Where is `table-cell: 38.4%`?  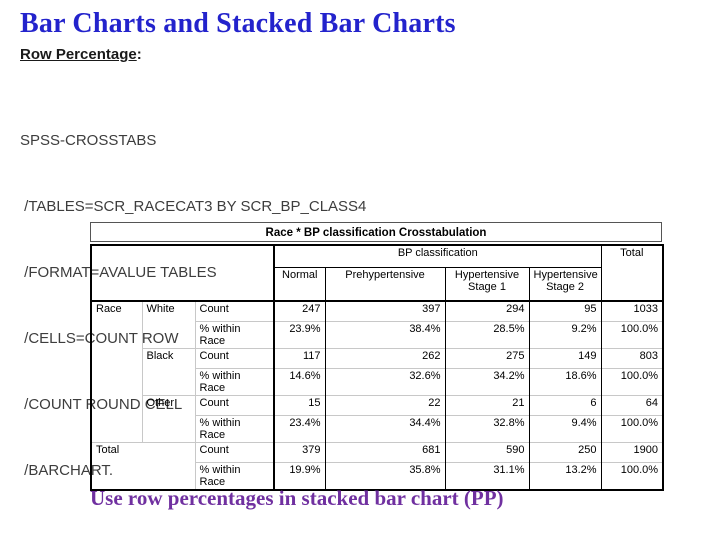
table-cell: 38.4% is located at coordinates (385, 334).